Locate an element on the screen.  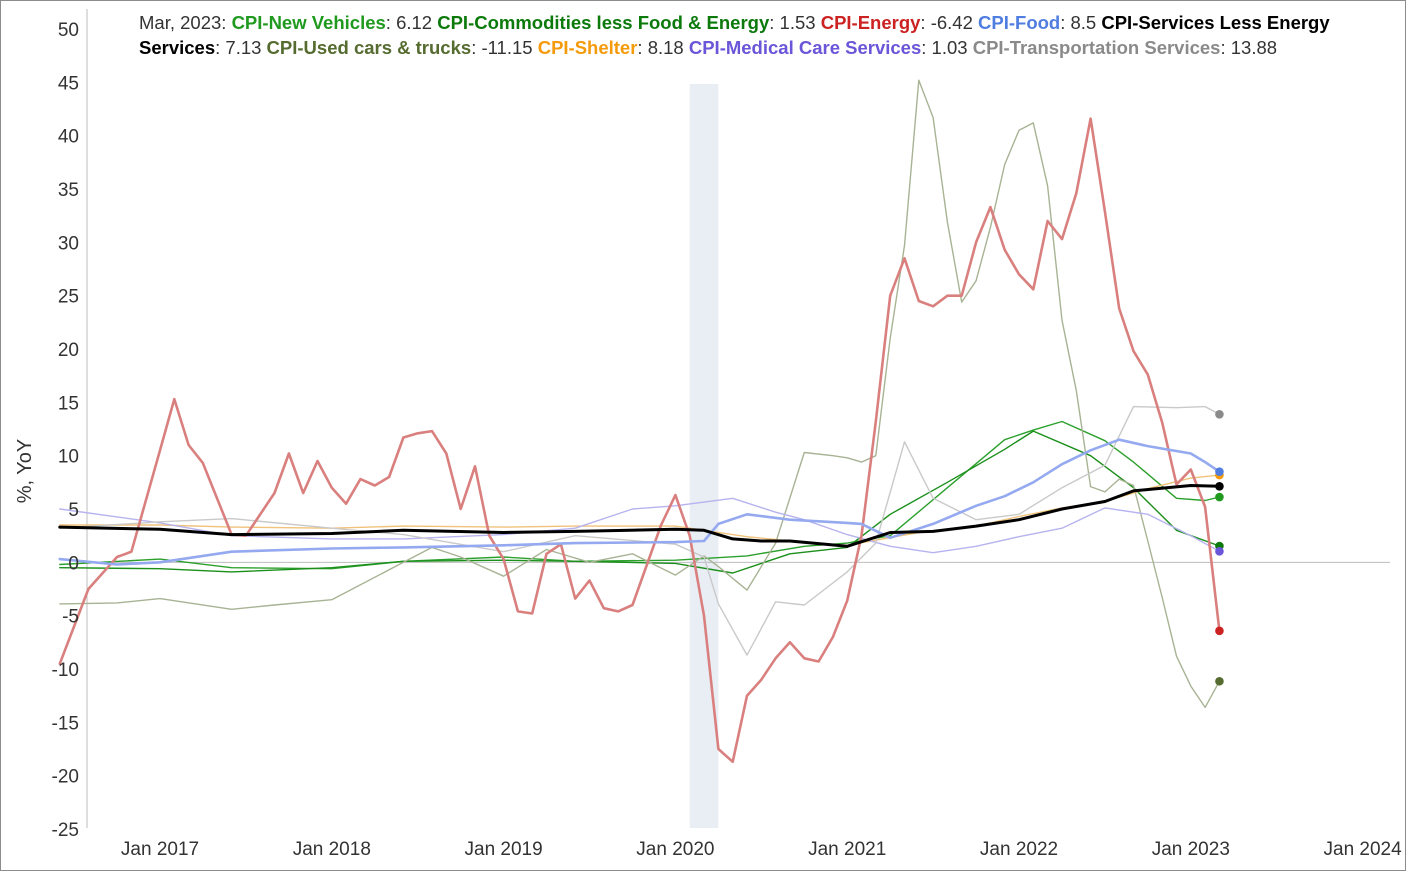
x-tick-label: Jan 2018 is located at coordinates (332, 849).